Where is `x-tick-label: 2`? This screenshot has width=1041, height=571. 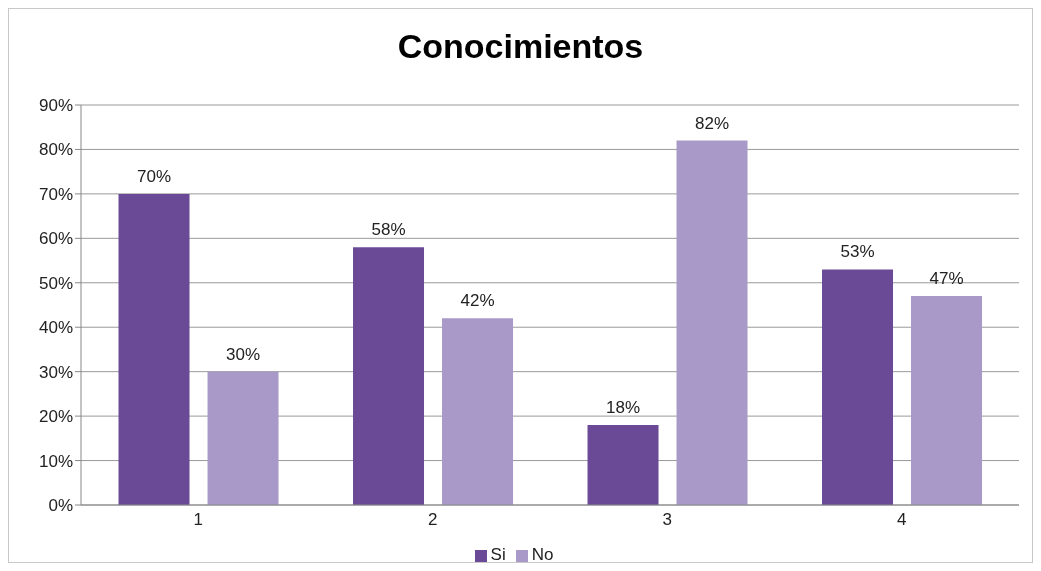 x-tick-label: 2 is located at coordinates (433, 520).